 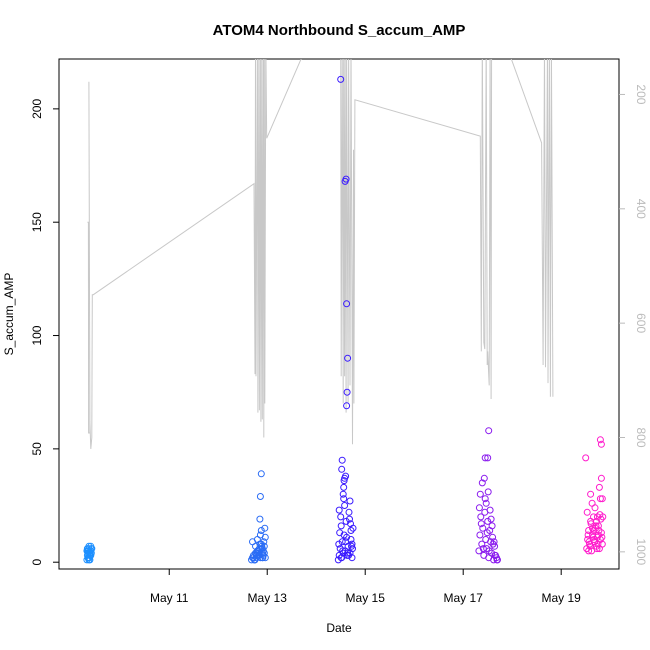 I want to click on y-axis: 0 50 100 150 200, so click(x=44, y=332).